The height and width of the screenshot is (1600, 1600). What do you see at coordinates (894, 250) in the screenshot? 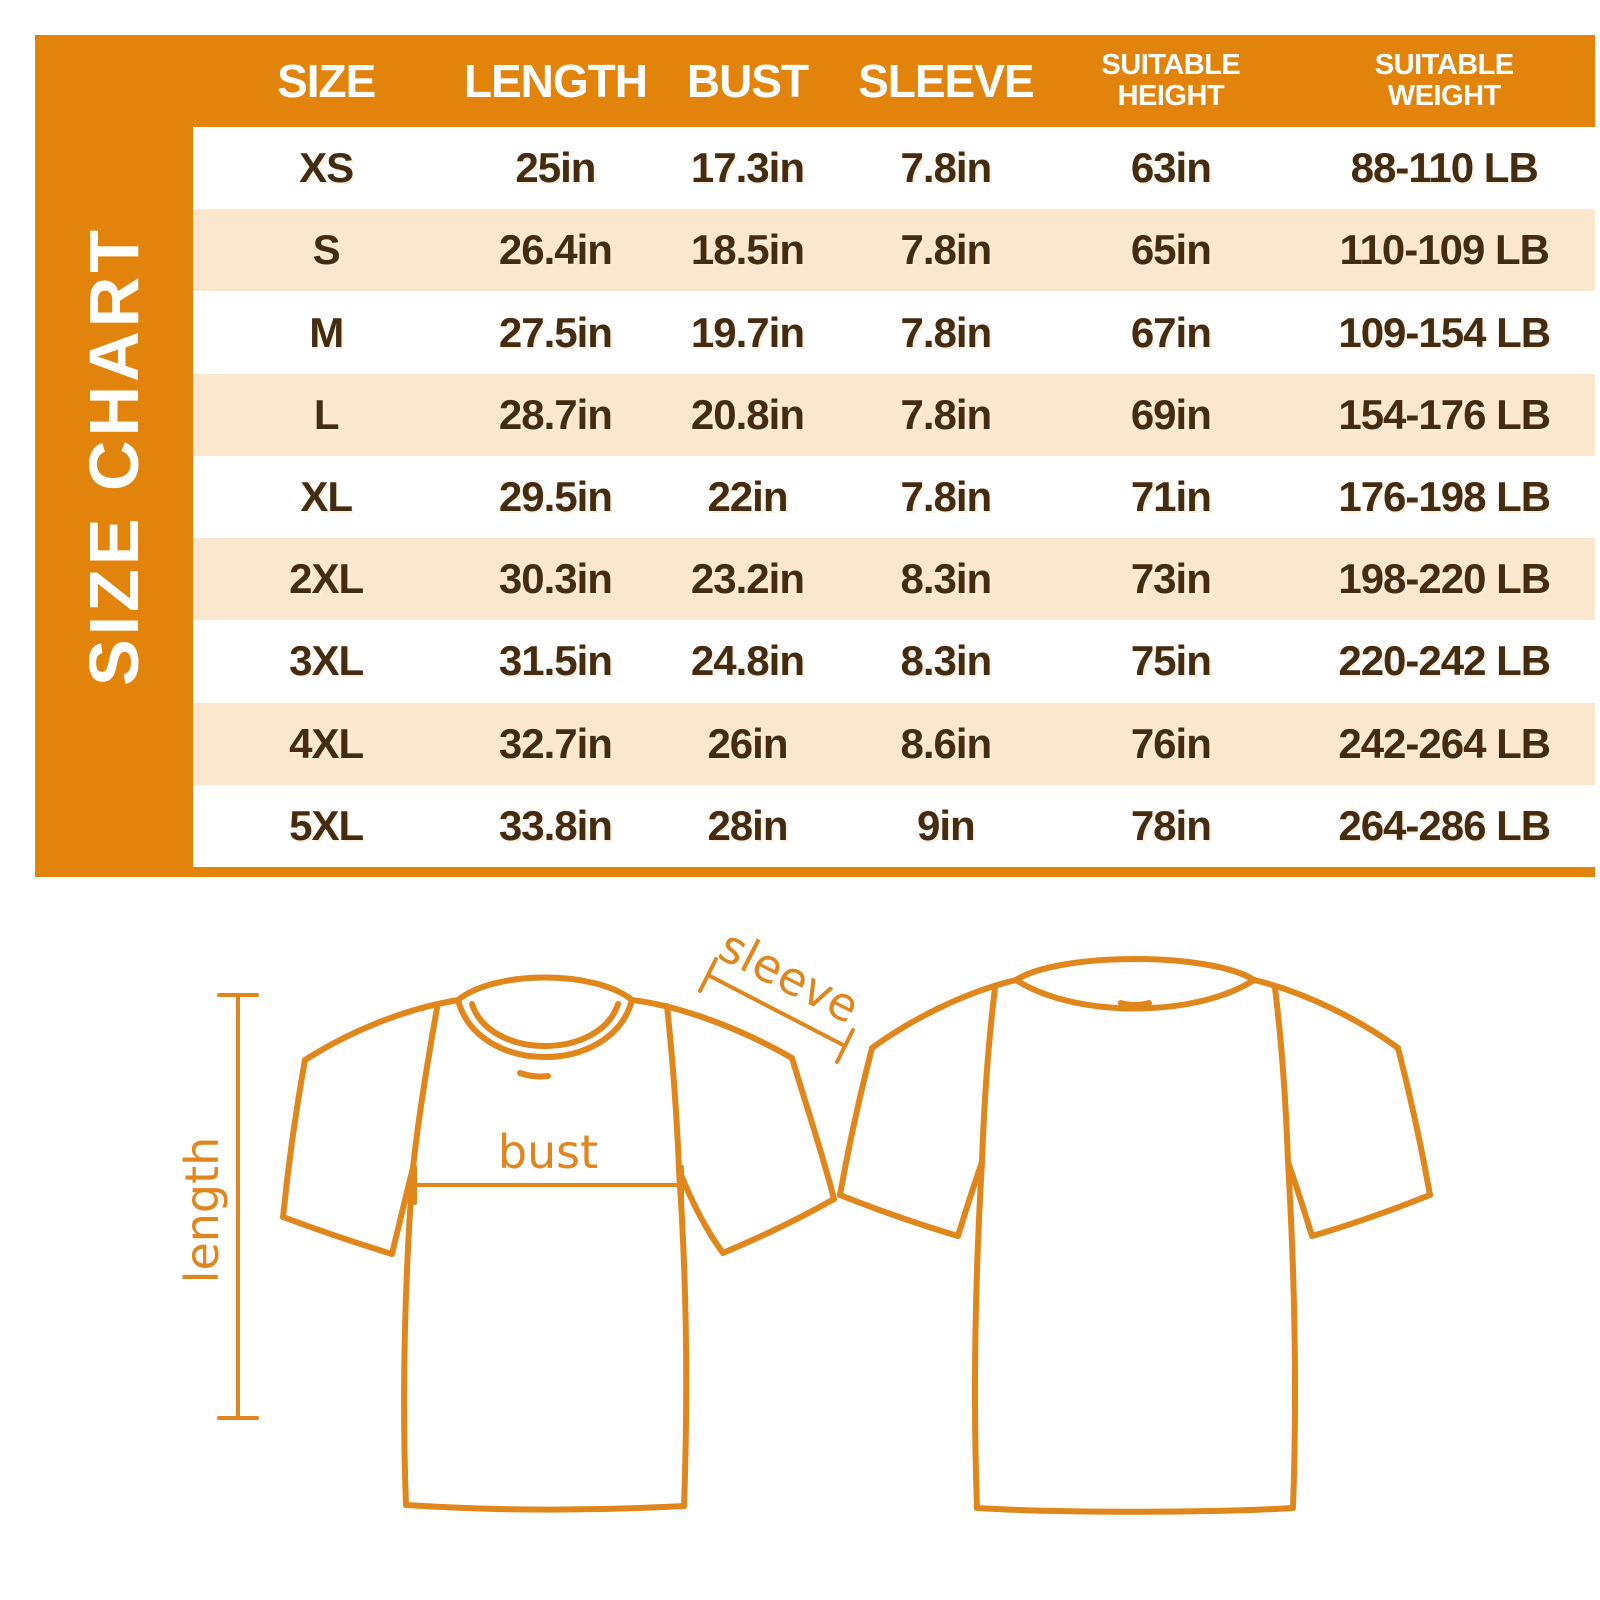
I see `table-row: S 26.4in 18.5in 7.8in 65in 110-109 LB` at bounding box center [894, 250].